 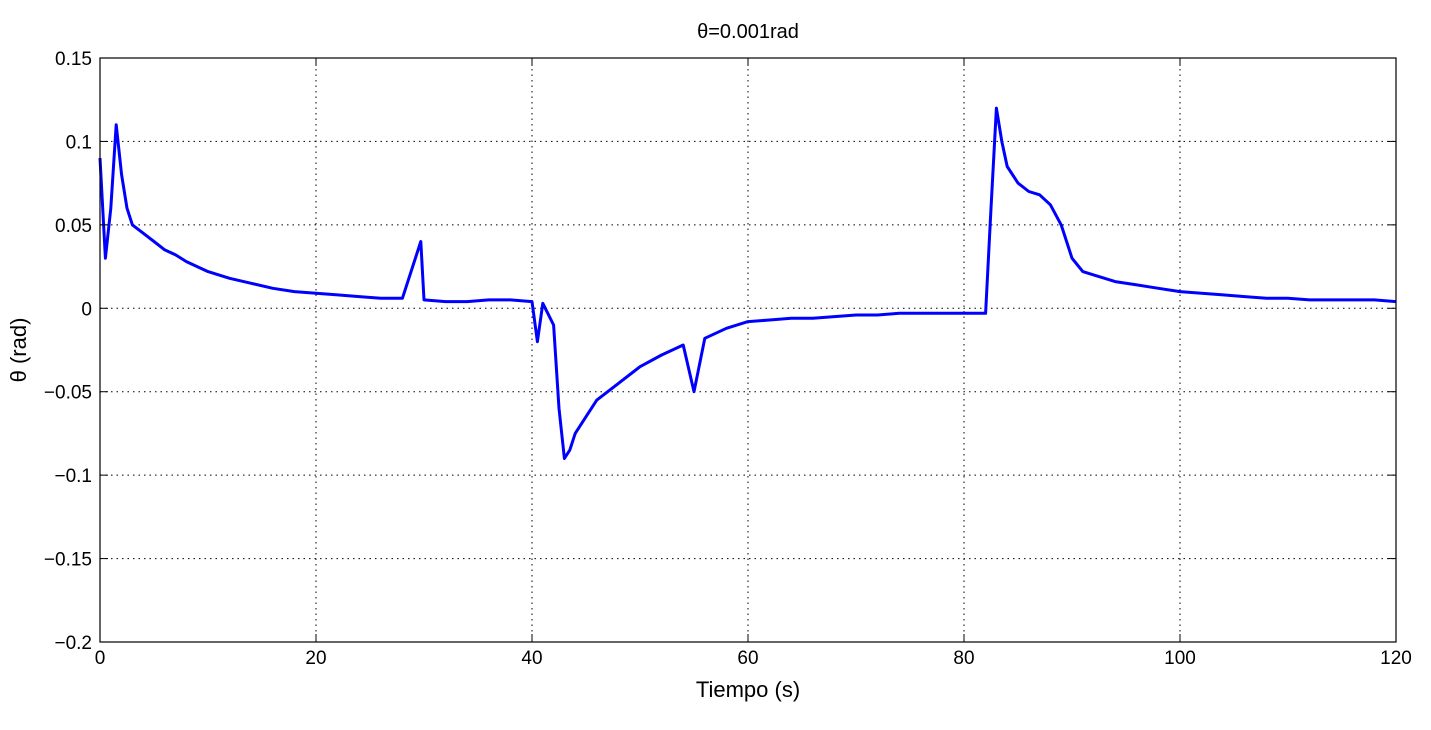 What do you see at coordinates (747, 658) in the screenshot?
I see `x-tick-label: 60` at bounding box center [747, 658].